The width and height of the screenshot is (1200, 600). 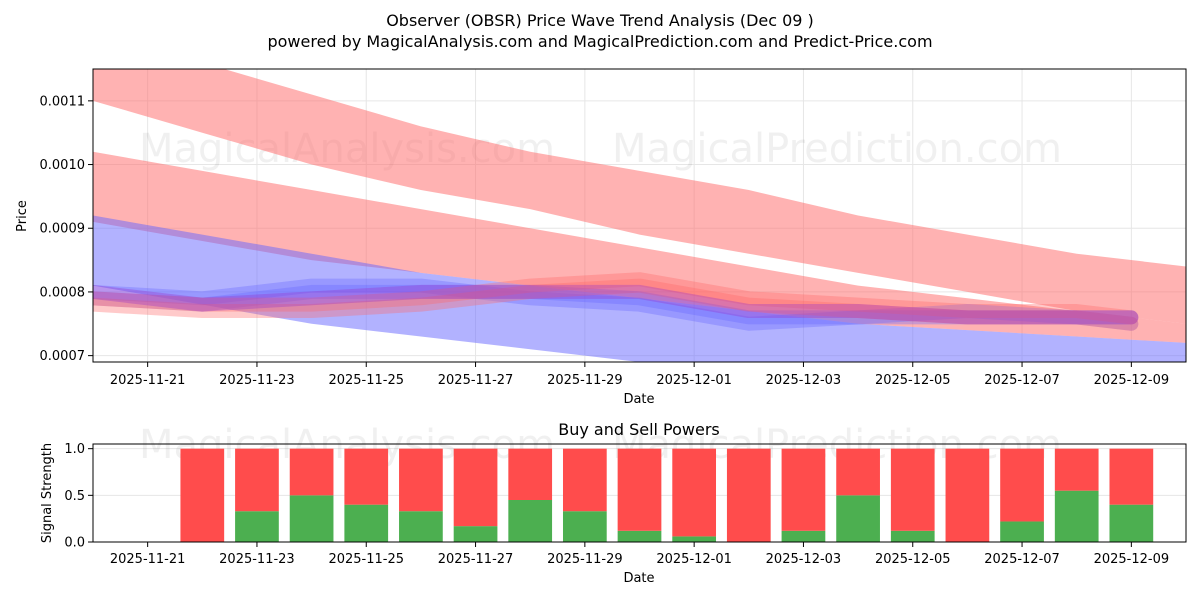 I want to click on power-x-tick-label: 2025-12-01, so click(x=694, y=559).